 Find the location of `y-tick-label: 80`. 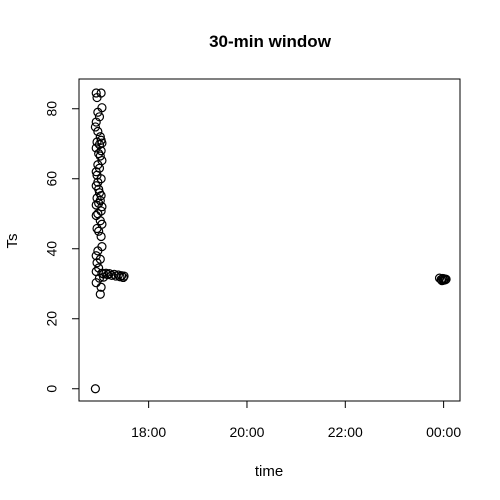

y-tick-label: 80 is located at coordinates (52, 109).